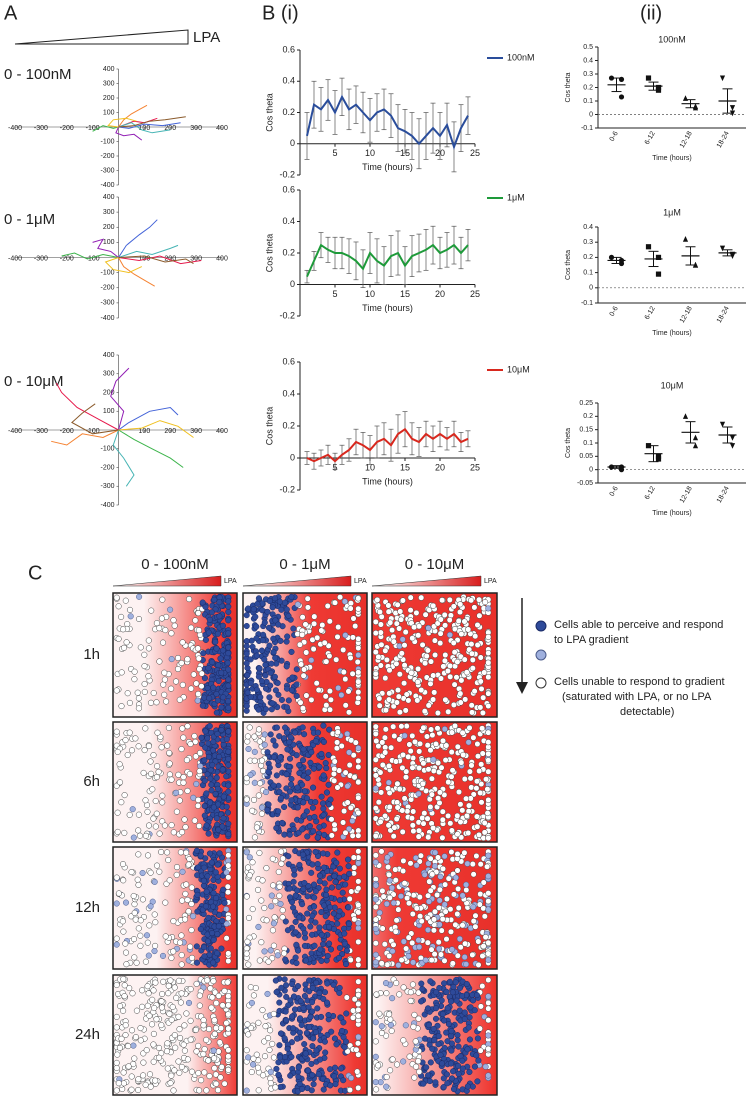  Describe the element at coordinates (588, 242) in the screenshot. I see `y-tick-label: 0.3` at that location.